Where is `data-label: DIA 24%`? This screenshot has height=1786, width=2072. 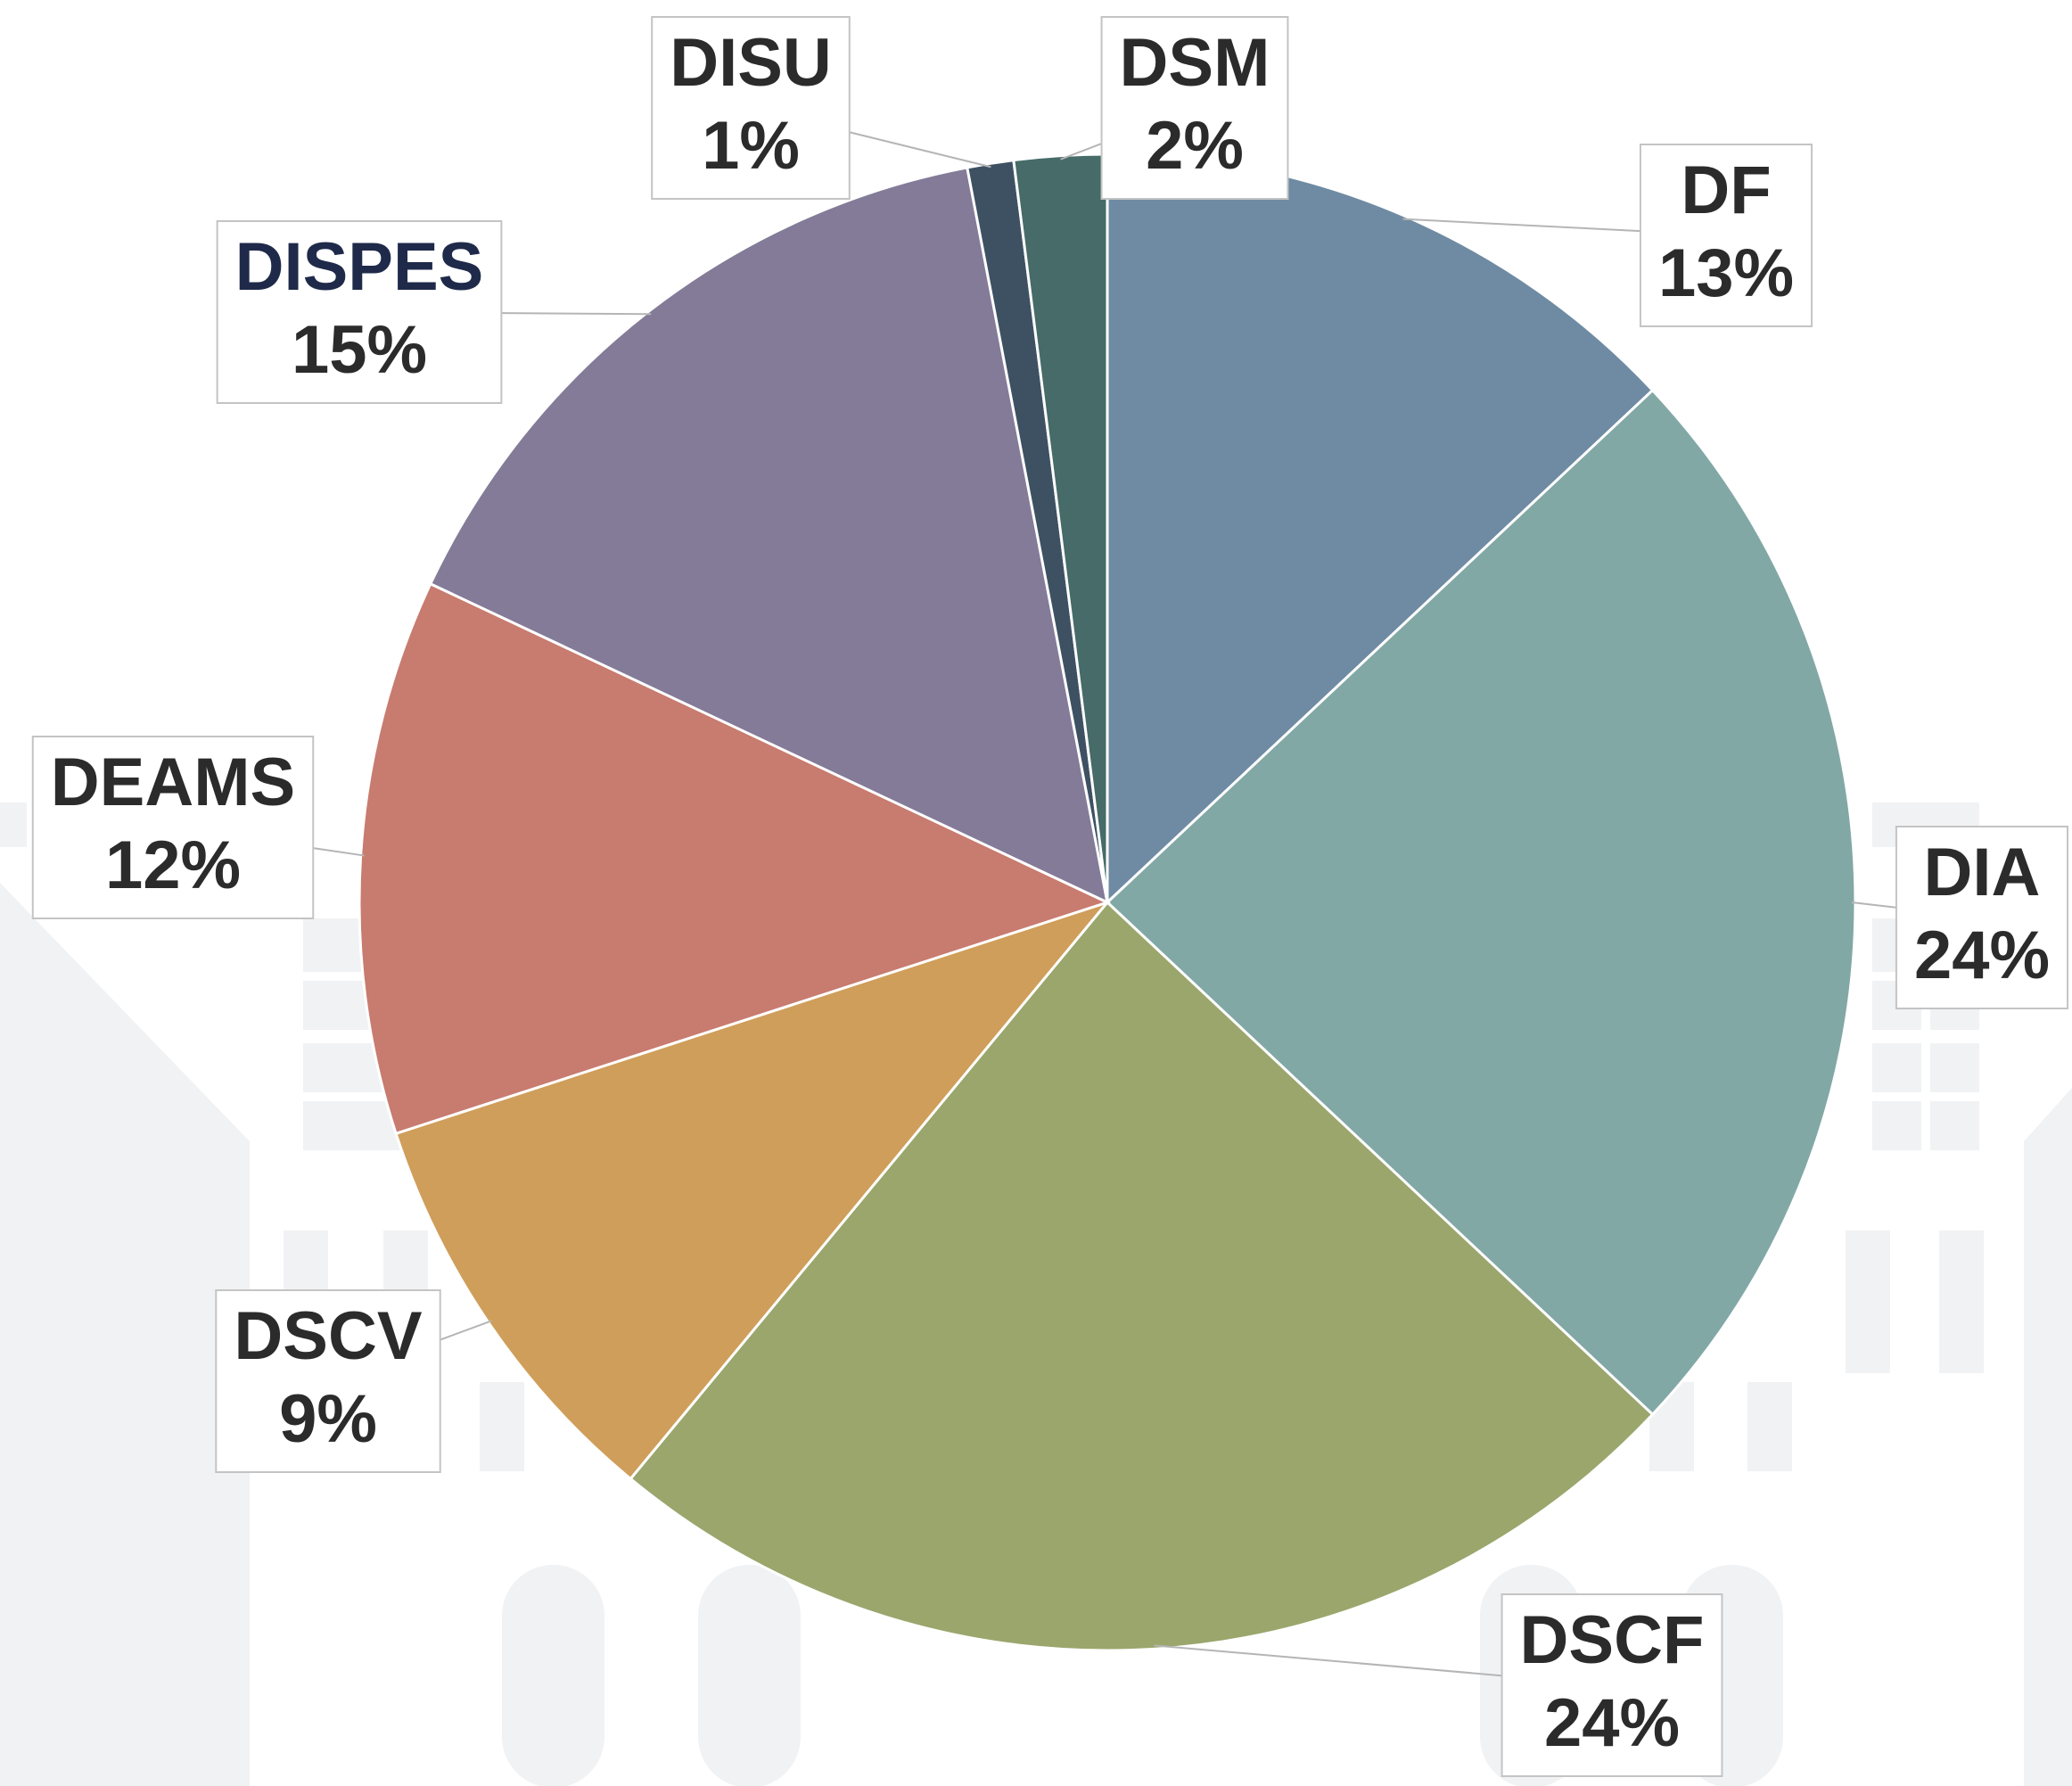
data-label: DIA 24% is located at coordinates (1982, 917).